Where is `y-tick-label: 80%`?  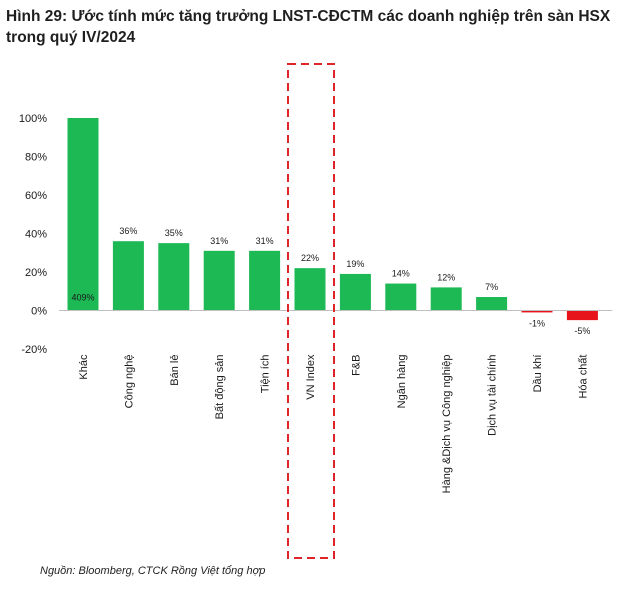 y-tick-label: 80% is located at coordinates (36, 158).